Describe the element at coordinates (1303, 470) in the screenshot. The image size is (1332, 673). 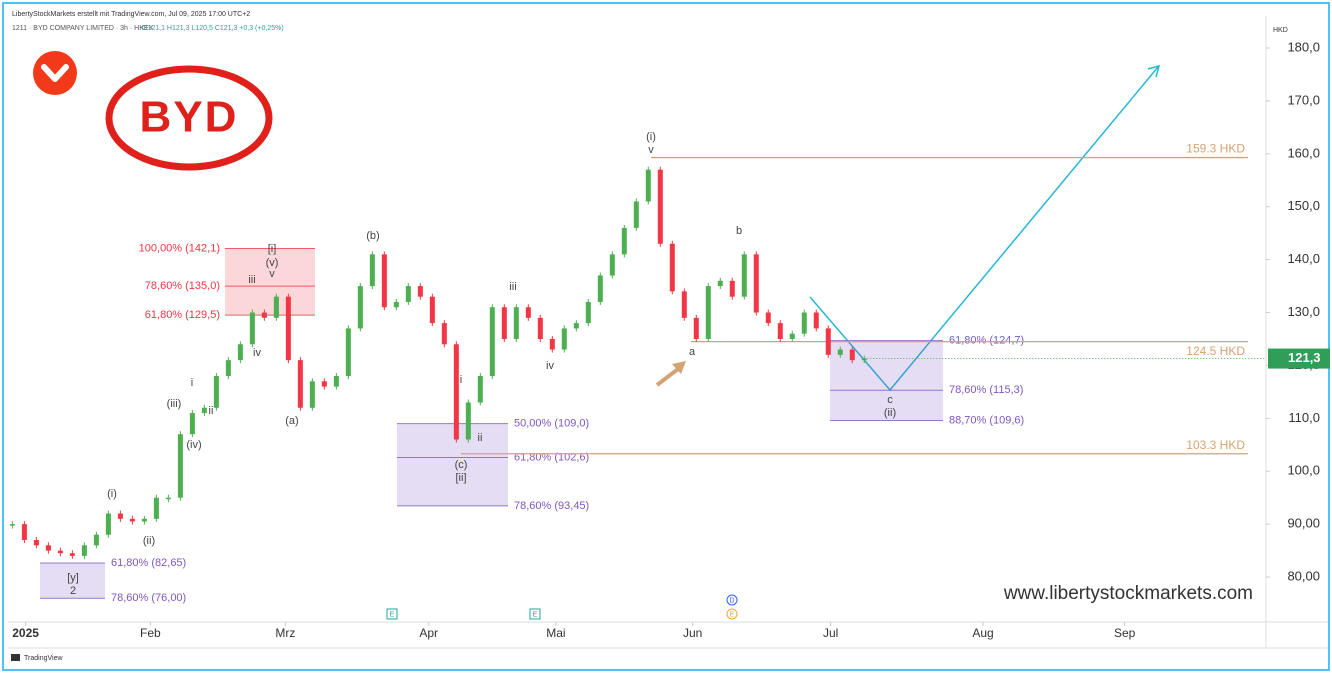
I see `y-tick-label: 100,0` at that location.